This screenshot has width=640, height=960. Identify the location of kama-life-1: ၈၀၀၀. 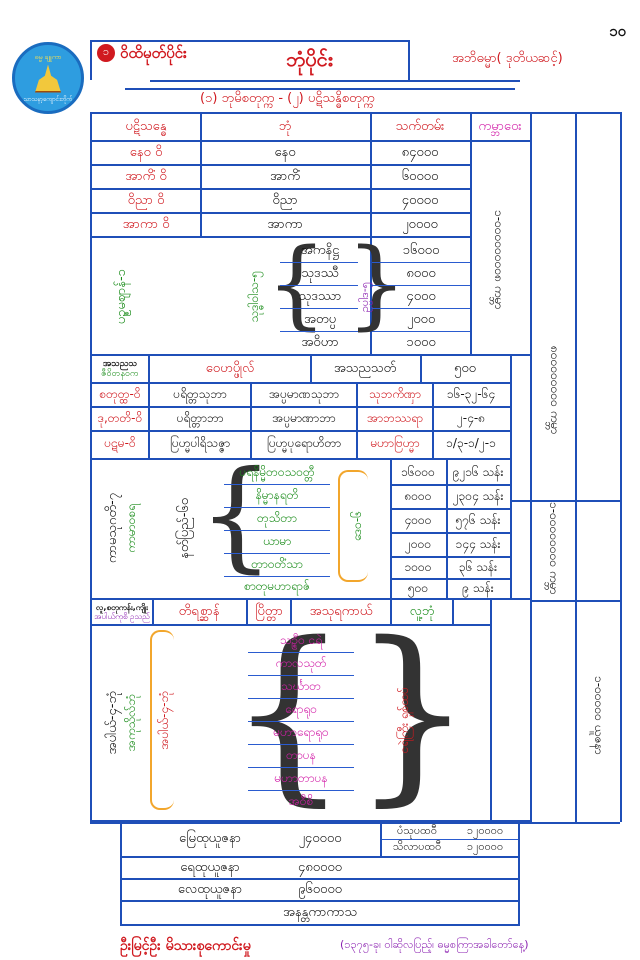
(418, 496).